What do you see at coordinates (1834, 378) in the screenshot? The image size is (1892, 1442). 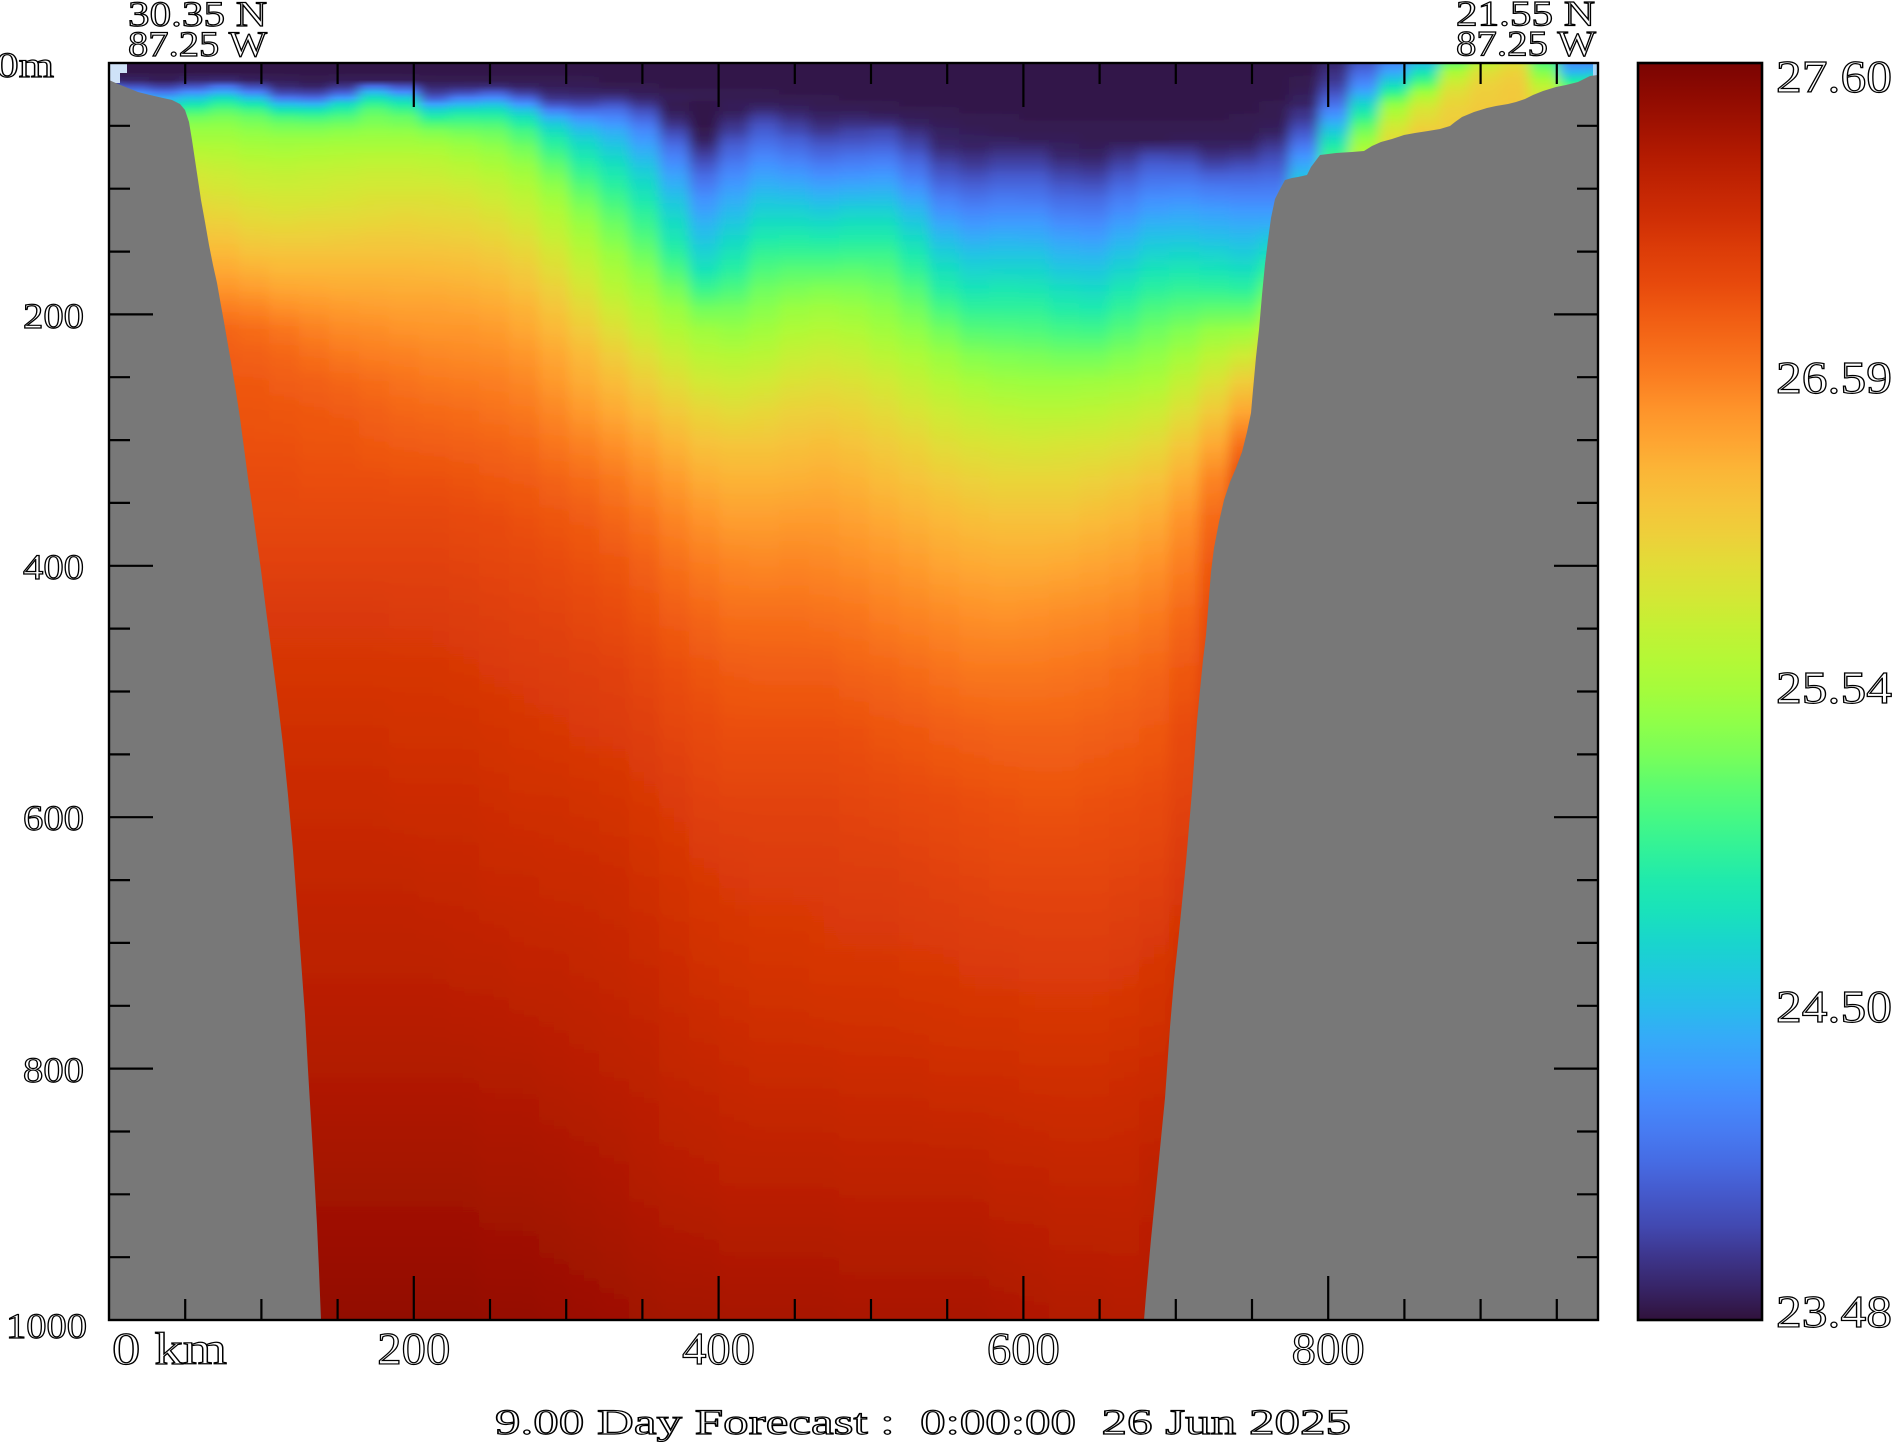 I see `svg-text: 26.59` at bounding box center [1834, 378].